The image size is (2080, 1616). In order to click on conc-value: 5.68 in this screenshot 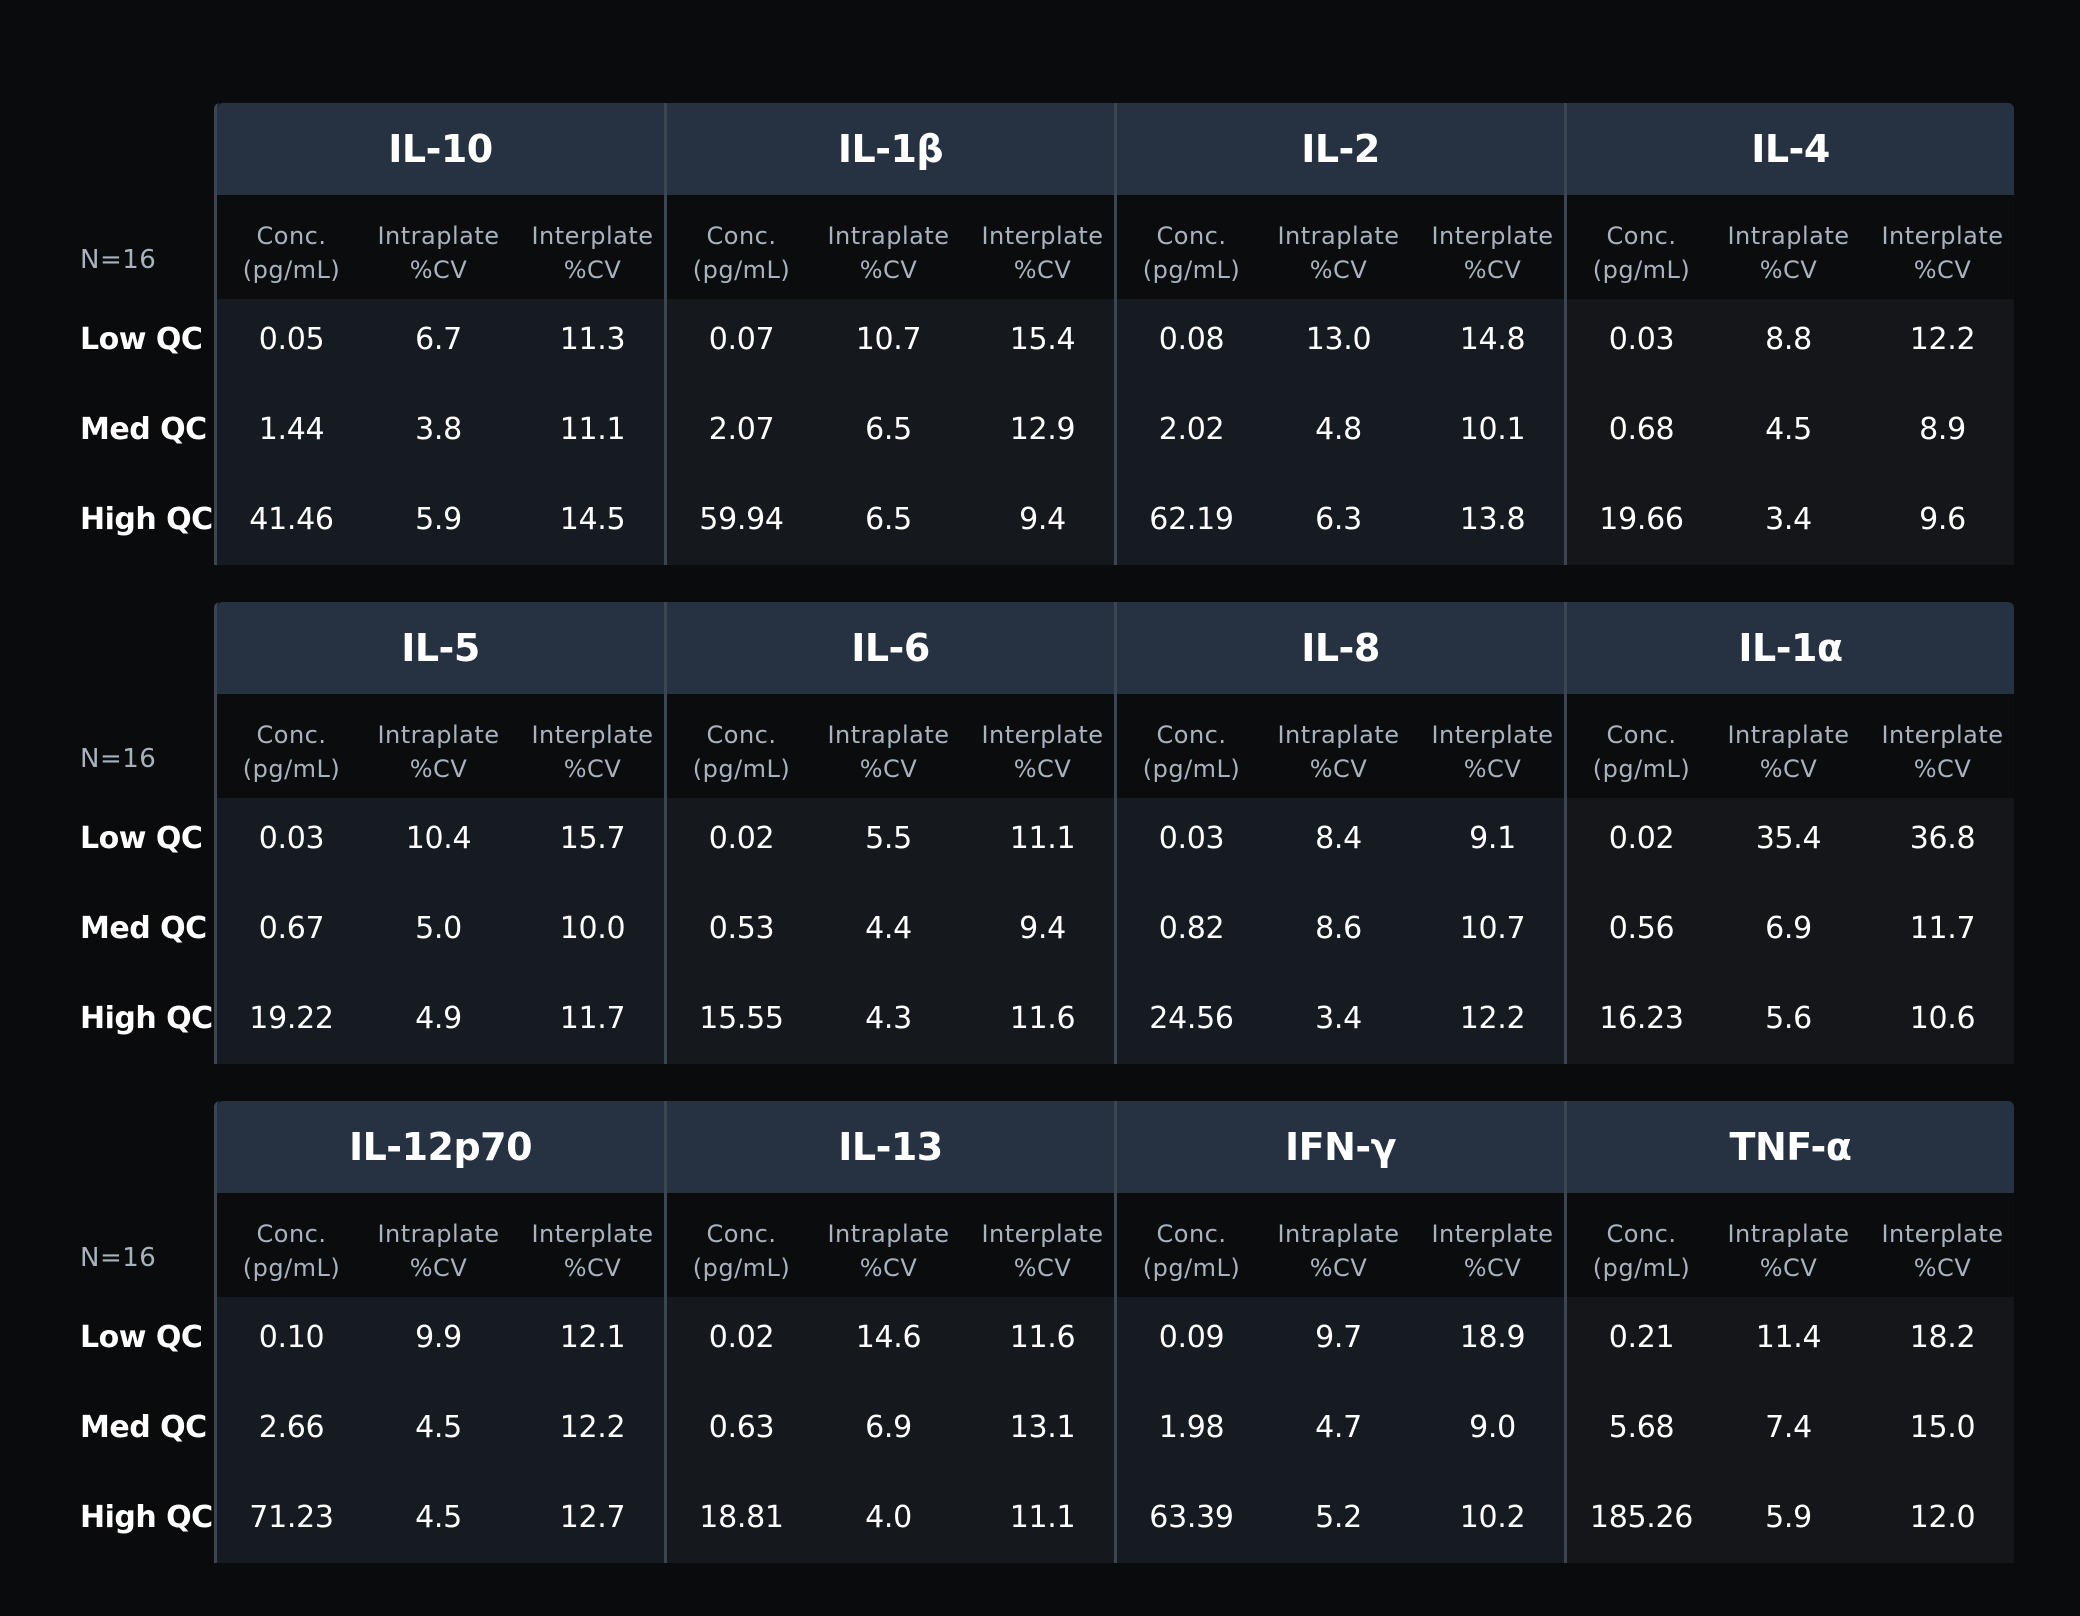, I will do `click(1641, 1427)`.